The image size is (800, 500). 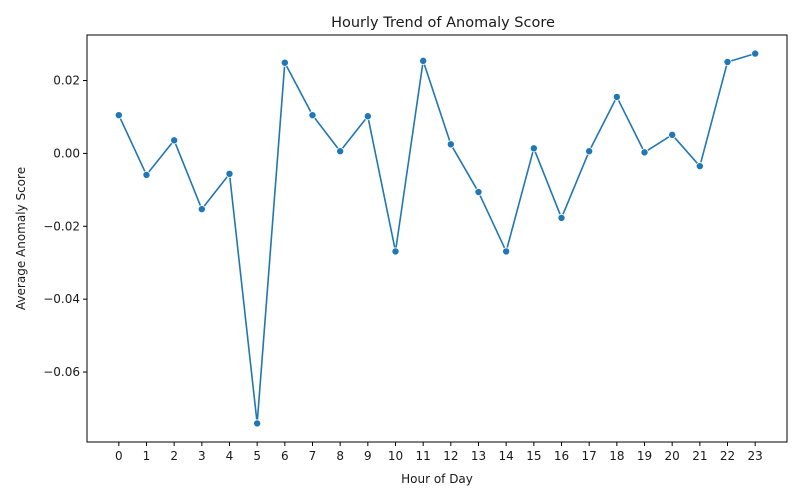 I want to click on chart-title: Hourly Trend of Anomaly Score, so click(x=443, y=23).